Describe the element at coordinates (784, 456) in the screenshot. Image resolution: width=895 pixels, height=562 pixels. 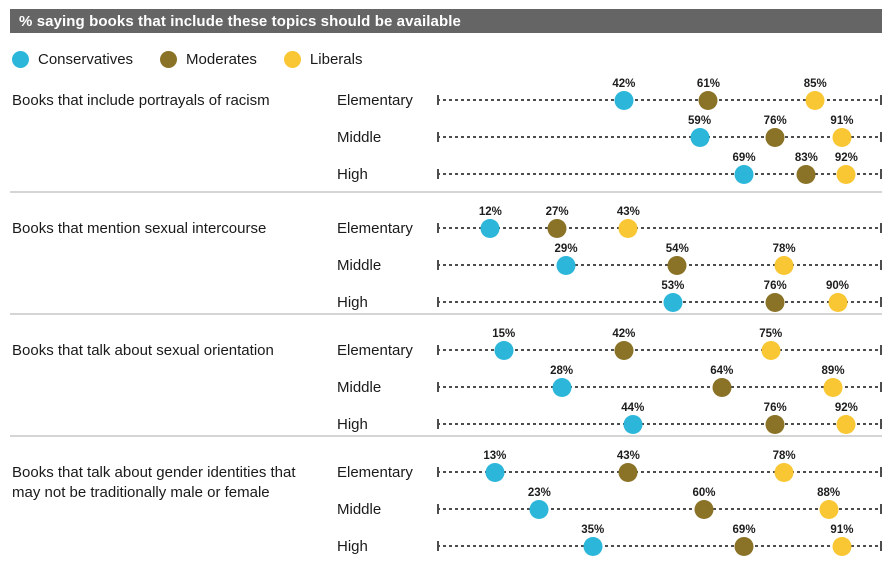
I see `data-point-label: 78%` at that location.